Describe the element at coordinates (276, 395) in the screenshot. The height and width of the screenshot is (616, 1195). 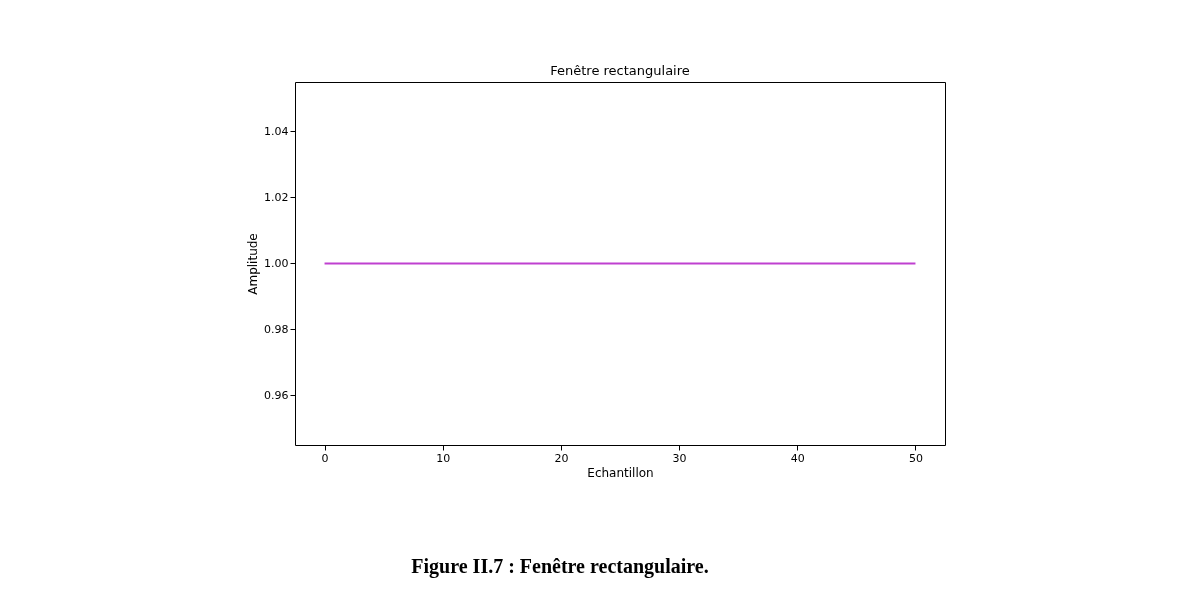
I see `y-tick-label: 0.96` at that location.